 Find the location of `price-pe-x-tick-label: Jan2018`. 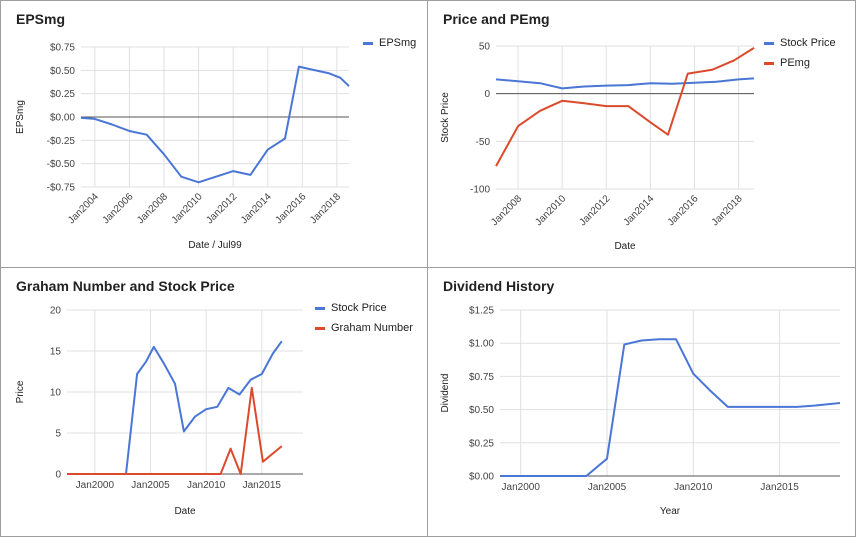

price-pe-x-tick-label: Jan2018 is located at coordinates (727, 210).